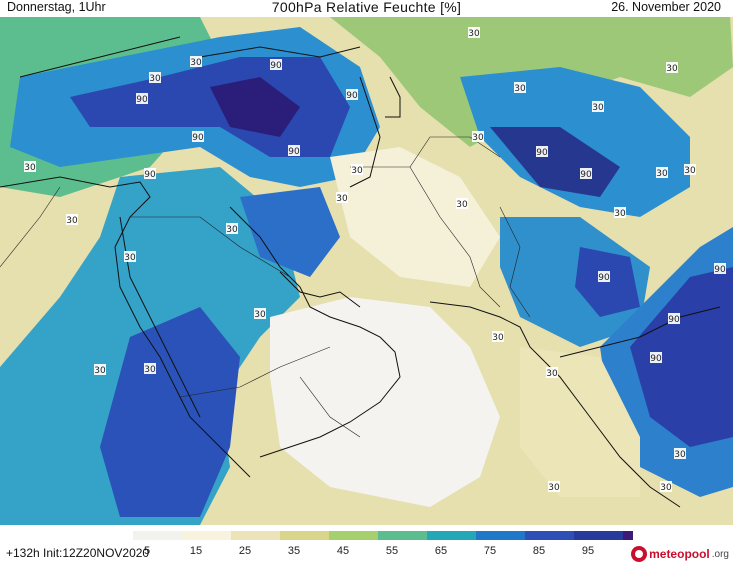 This screenshot has width=733, height=566. What do you see at coordinates (78, 553) in the screenshot?
I see `run-info-label: +132h Init:12Z20NOV2020` at bounding box center [78, 553].